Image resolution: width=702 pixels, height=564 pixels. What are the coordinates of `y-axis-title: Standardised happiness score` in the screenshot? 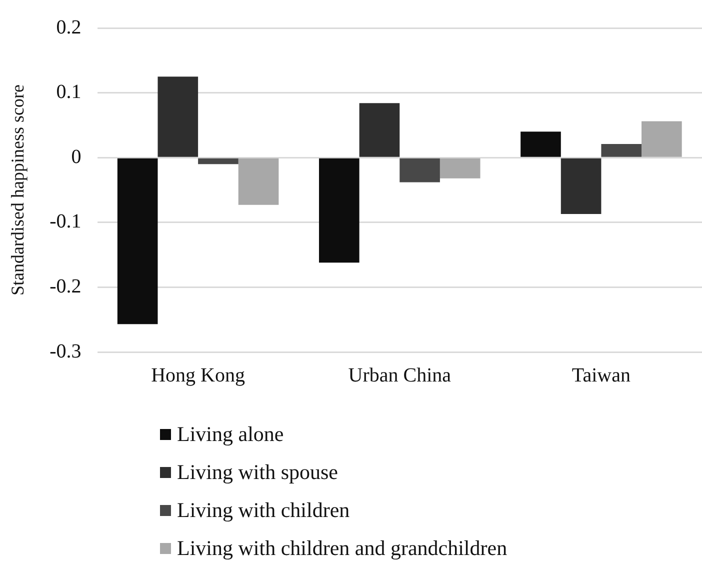 It's located at (18, 190).